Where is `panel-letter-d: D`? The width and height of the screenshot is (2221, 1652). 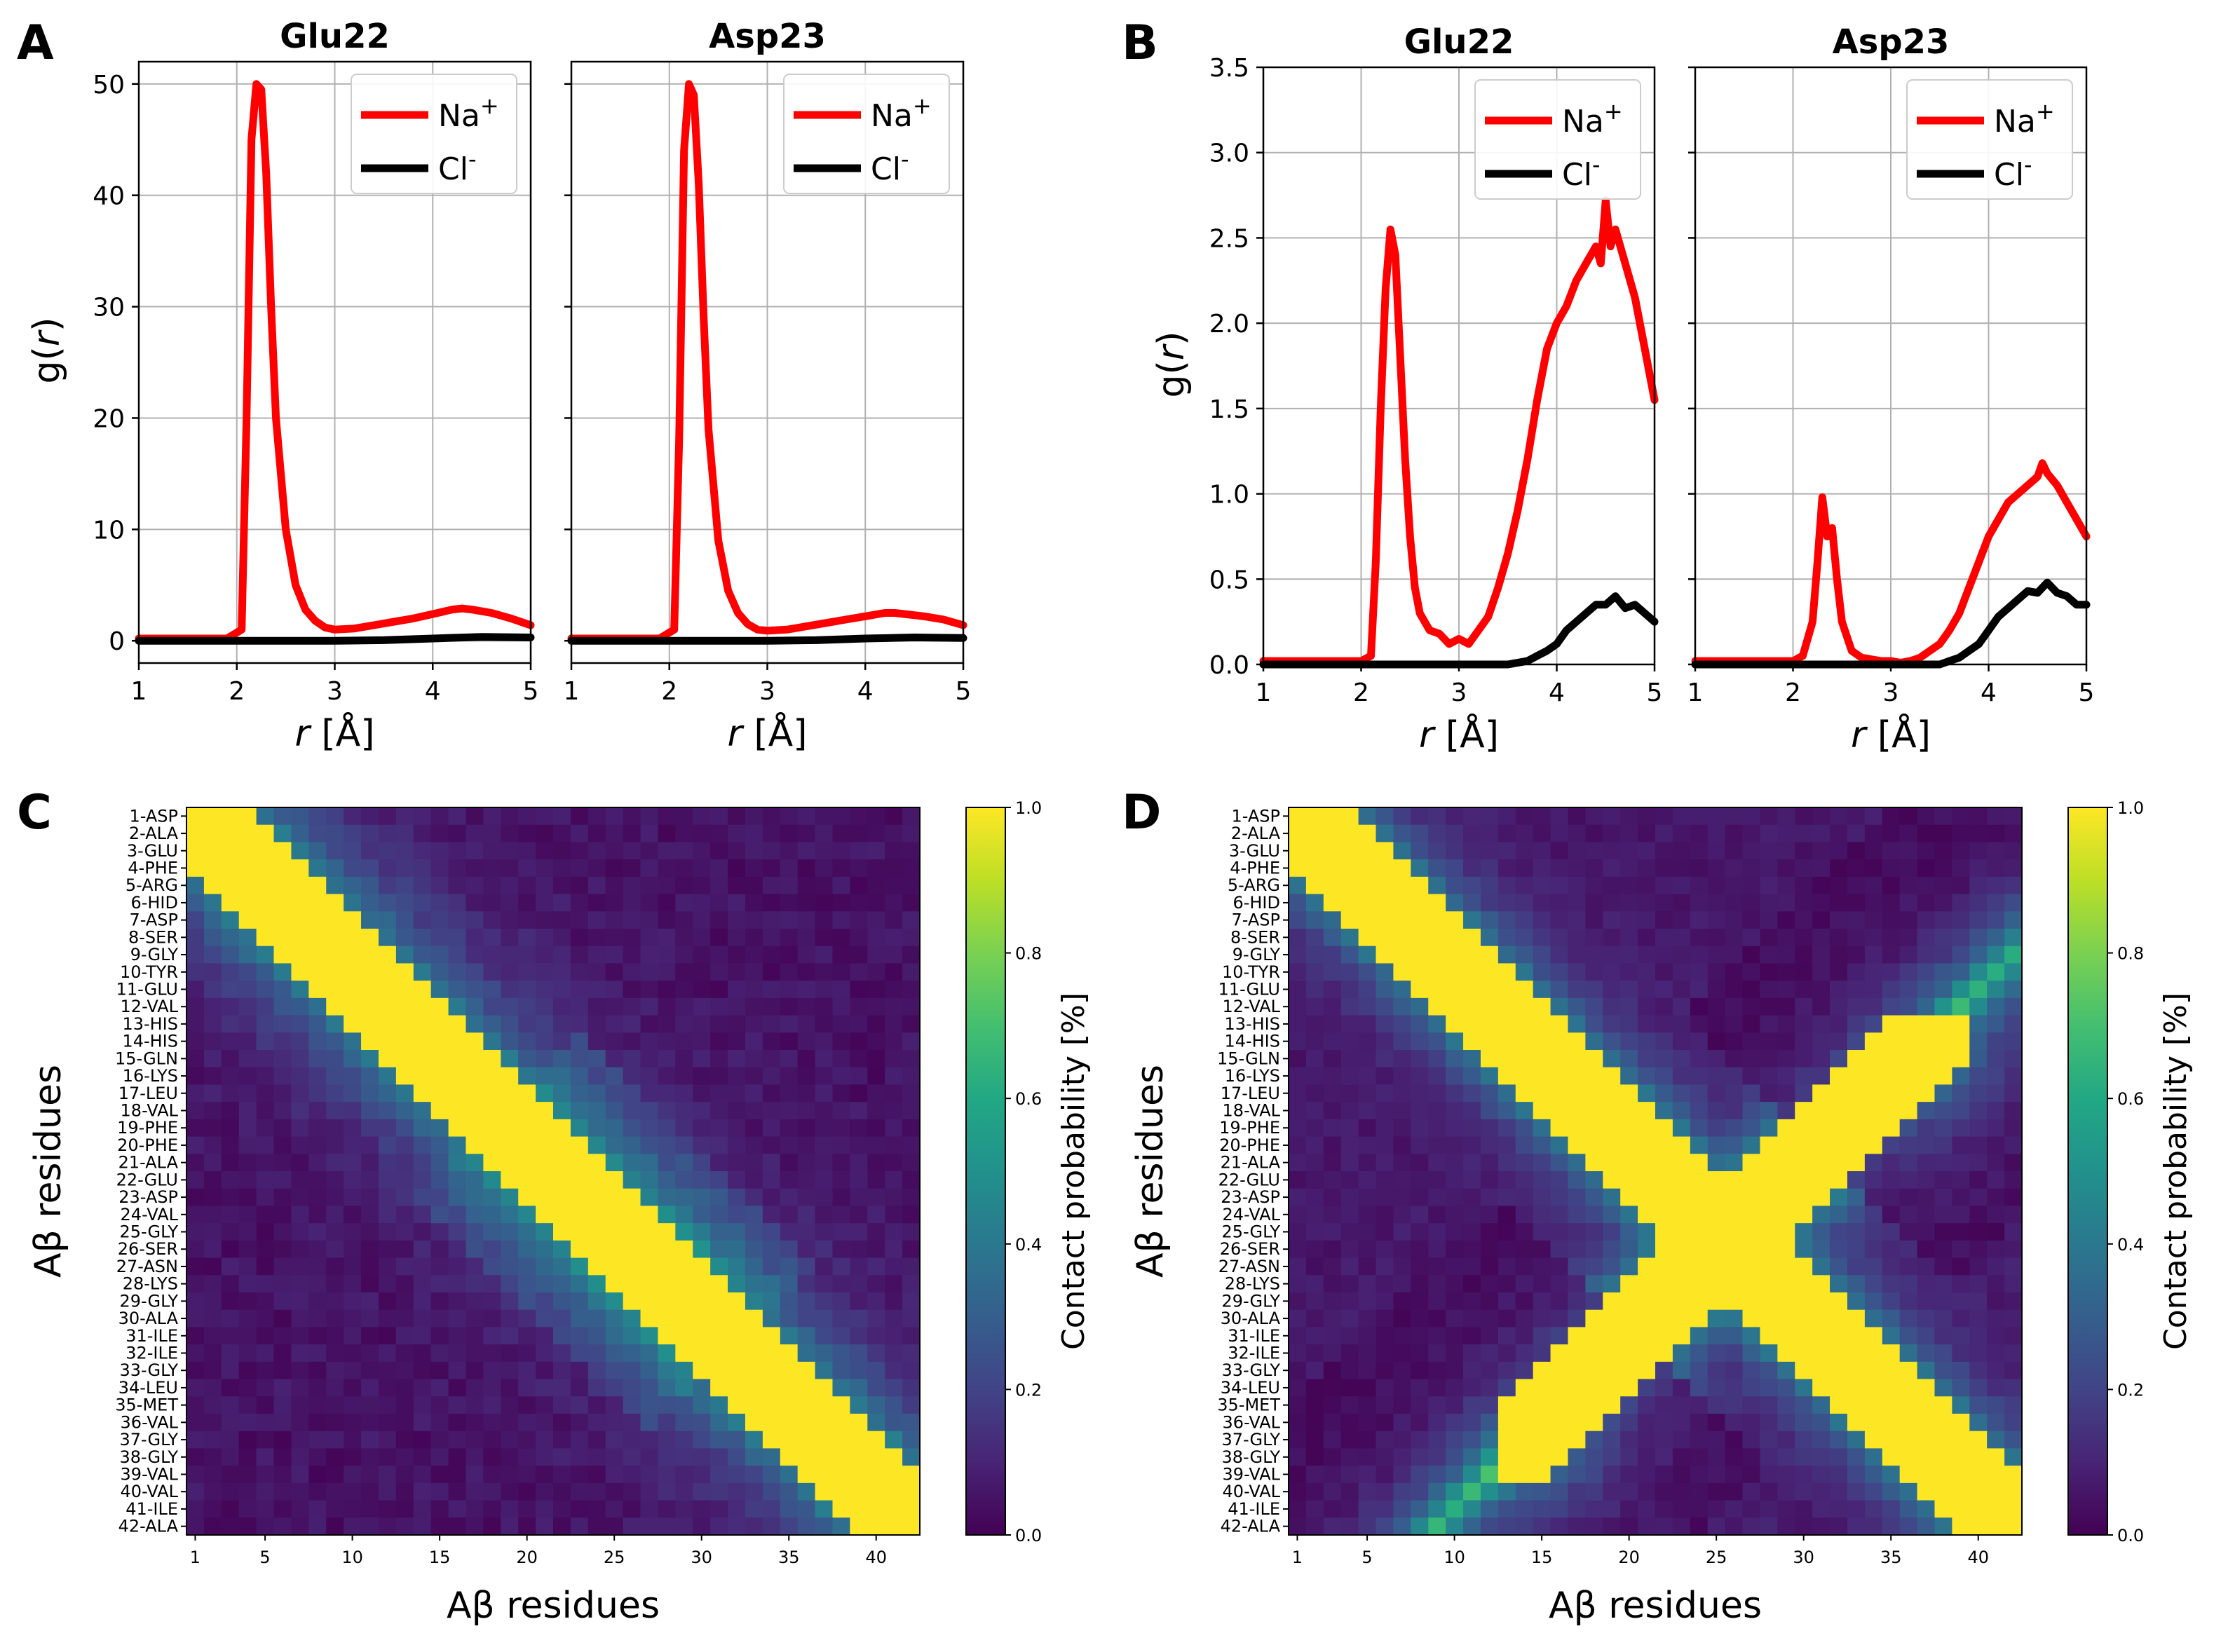
panel-letter-d: D is located at coordinates (1142, 813).